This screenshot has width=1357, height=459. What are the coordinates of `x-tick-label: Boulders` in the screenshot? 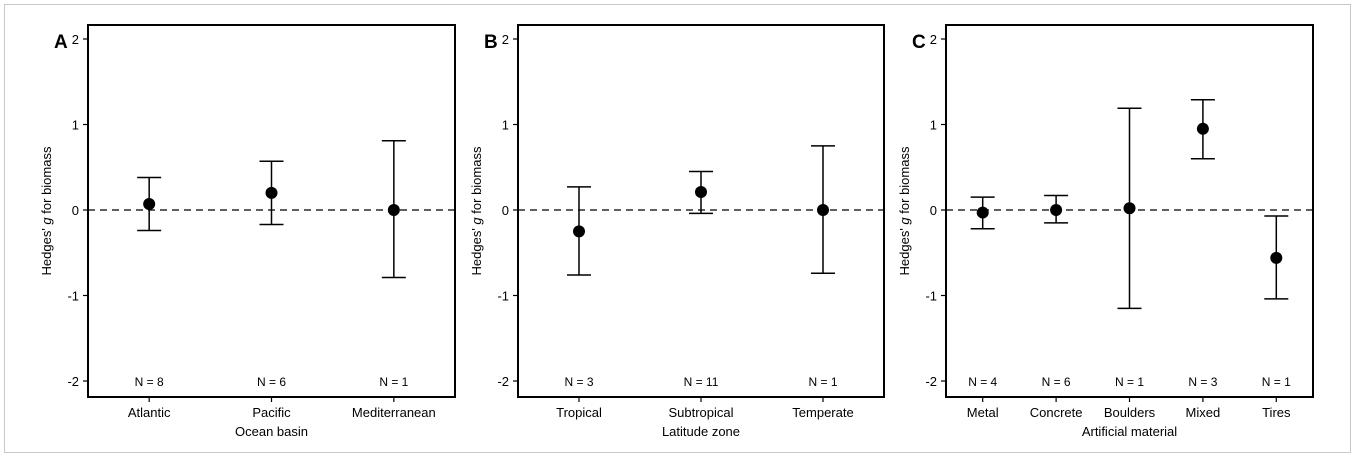 It's located at (1130, 412).